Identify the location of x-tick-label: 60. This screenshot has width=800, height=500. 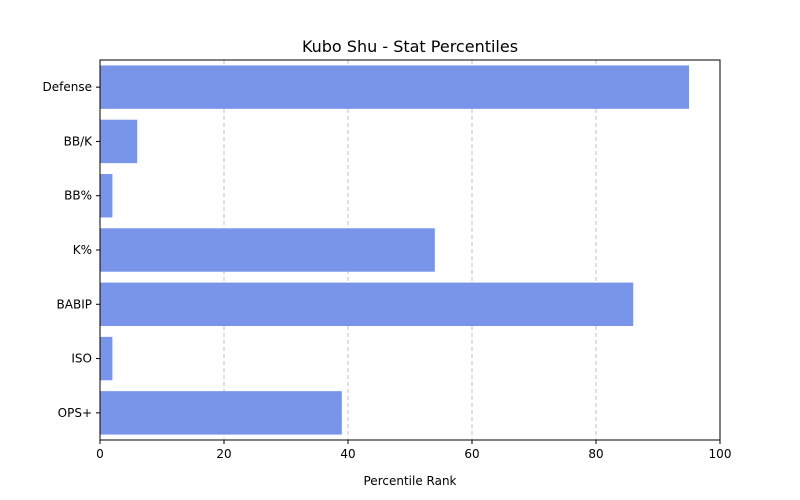
(471, 454).